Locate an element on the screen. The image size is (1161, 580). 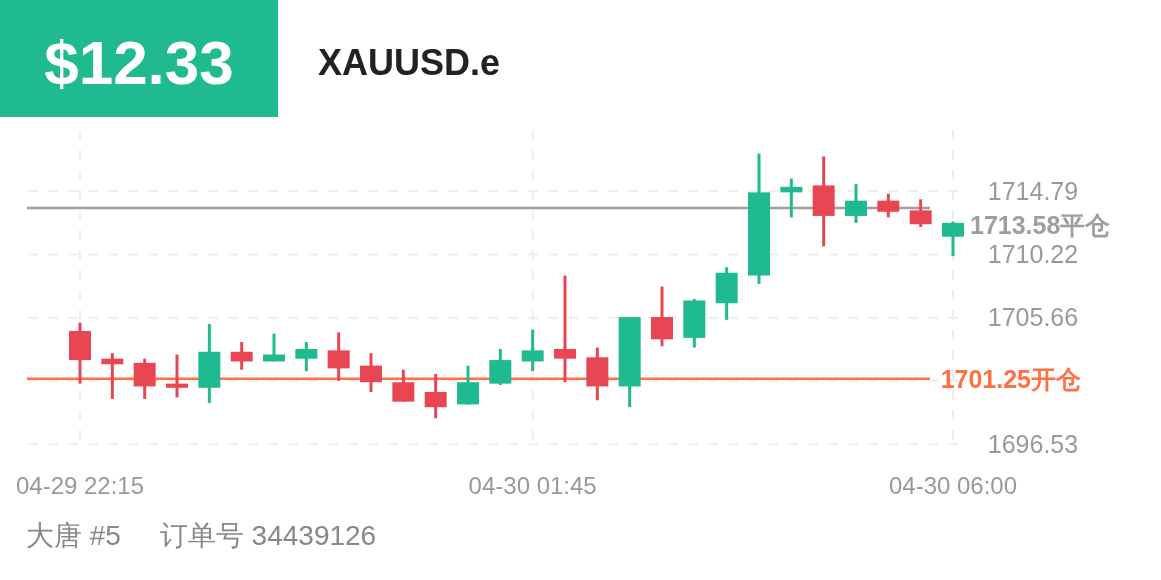
y-tick-label: 1696.53 is located at coordinates (1033, 443).